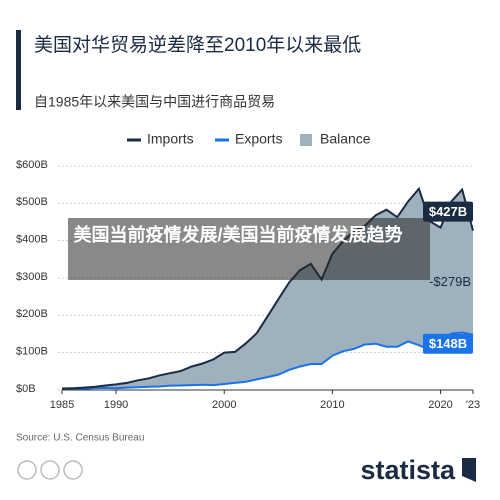  Describe the element at coordinates (80, 438) in the screenshot. I see `source: Source: U.S. Census Bureau` at that location.